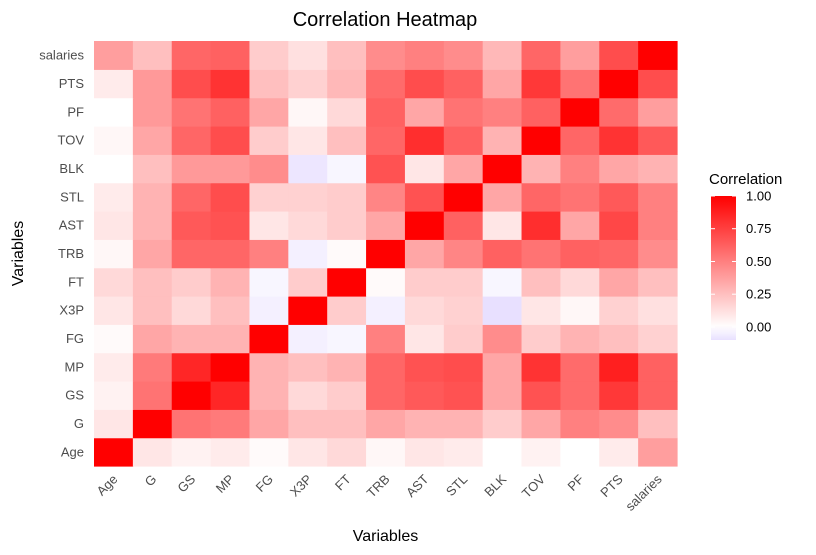  I want to click on heatmap-cell-STL-AST, so click(424, 197).